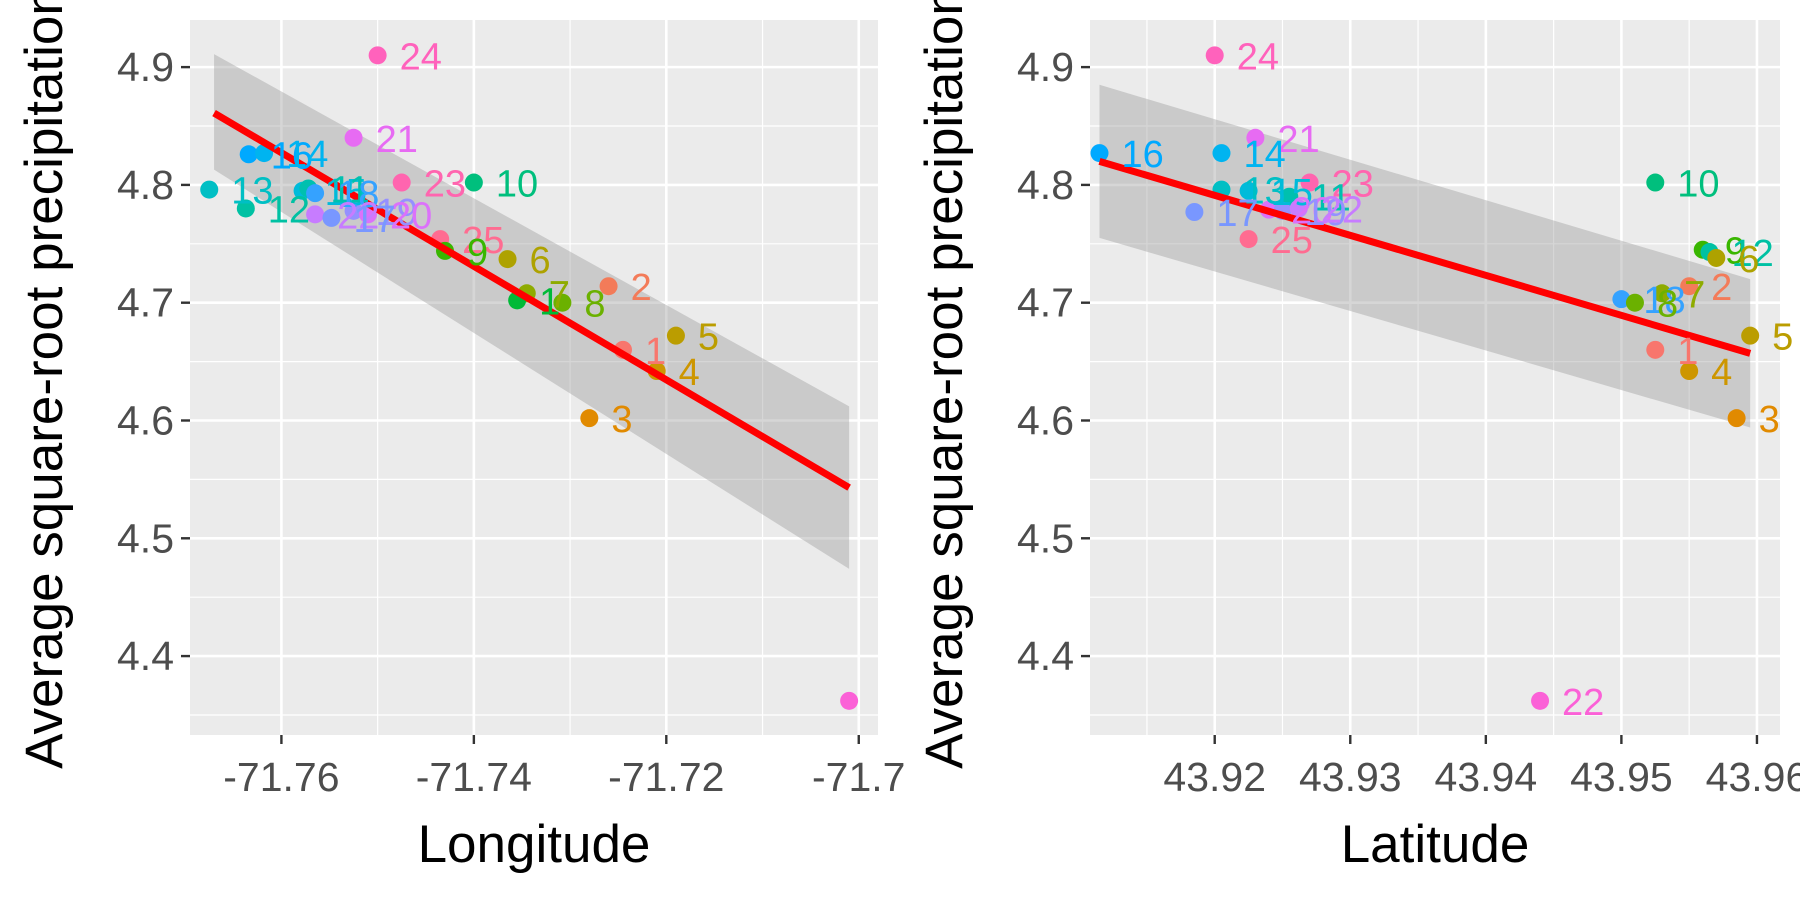 This screenshot has width=1800, height=900. Describe the element at coordinates (1237, 214) in the screenshot. I see `point-label: 17` at that location.